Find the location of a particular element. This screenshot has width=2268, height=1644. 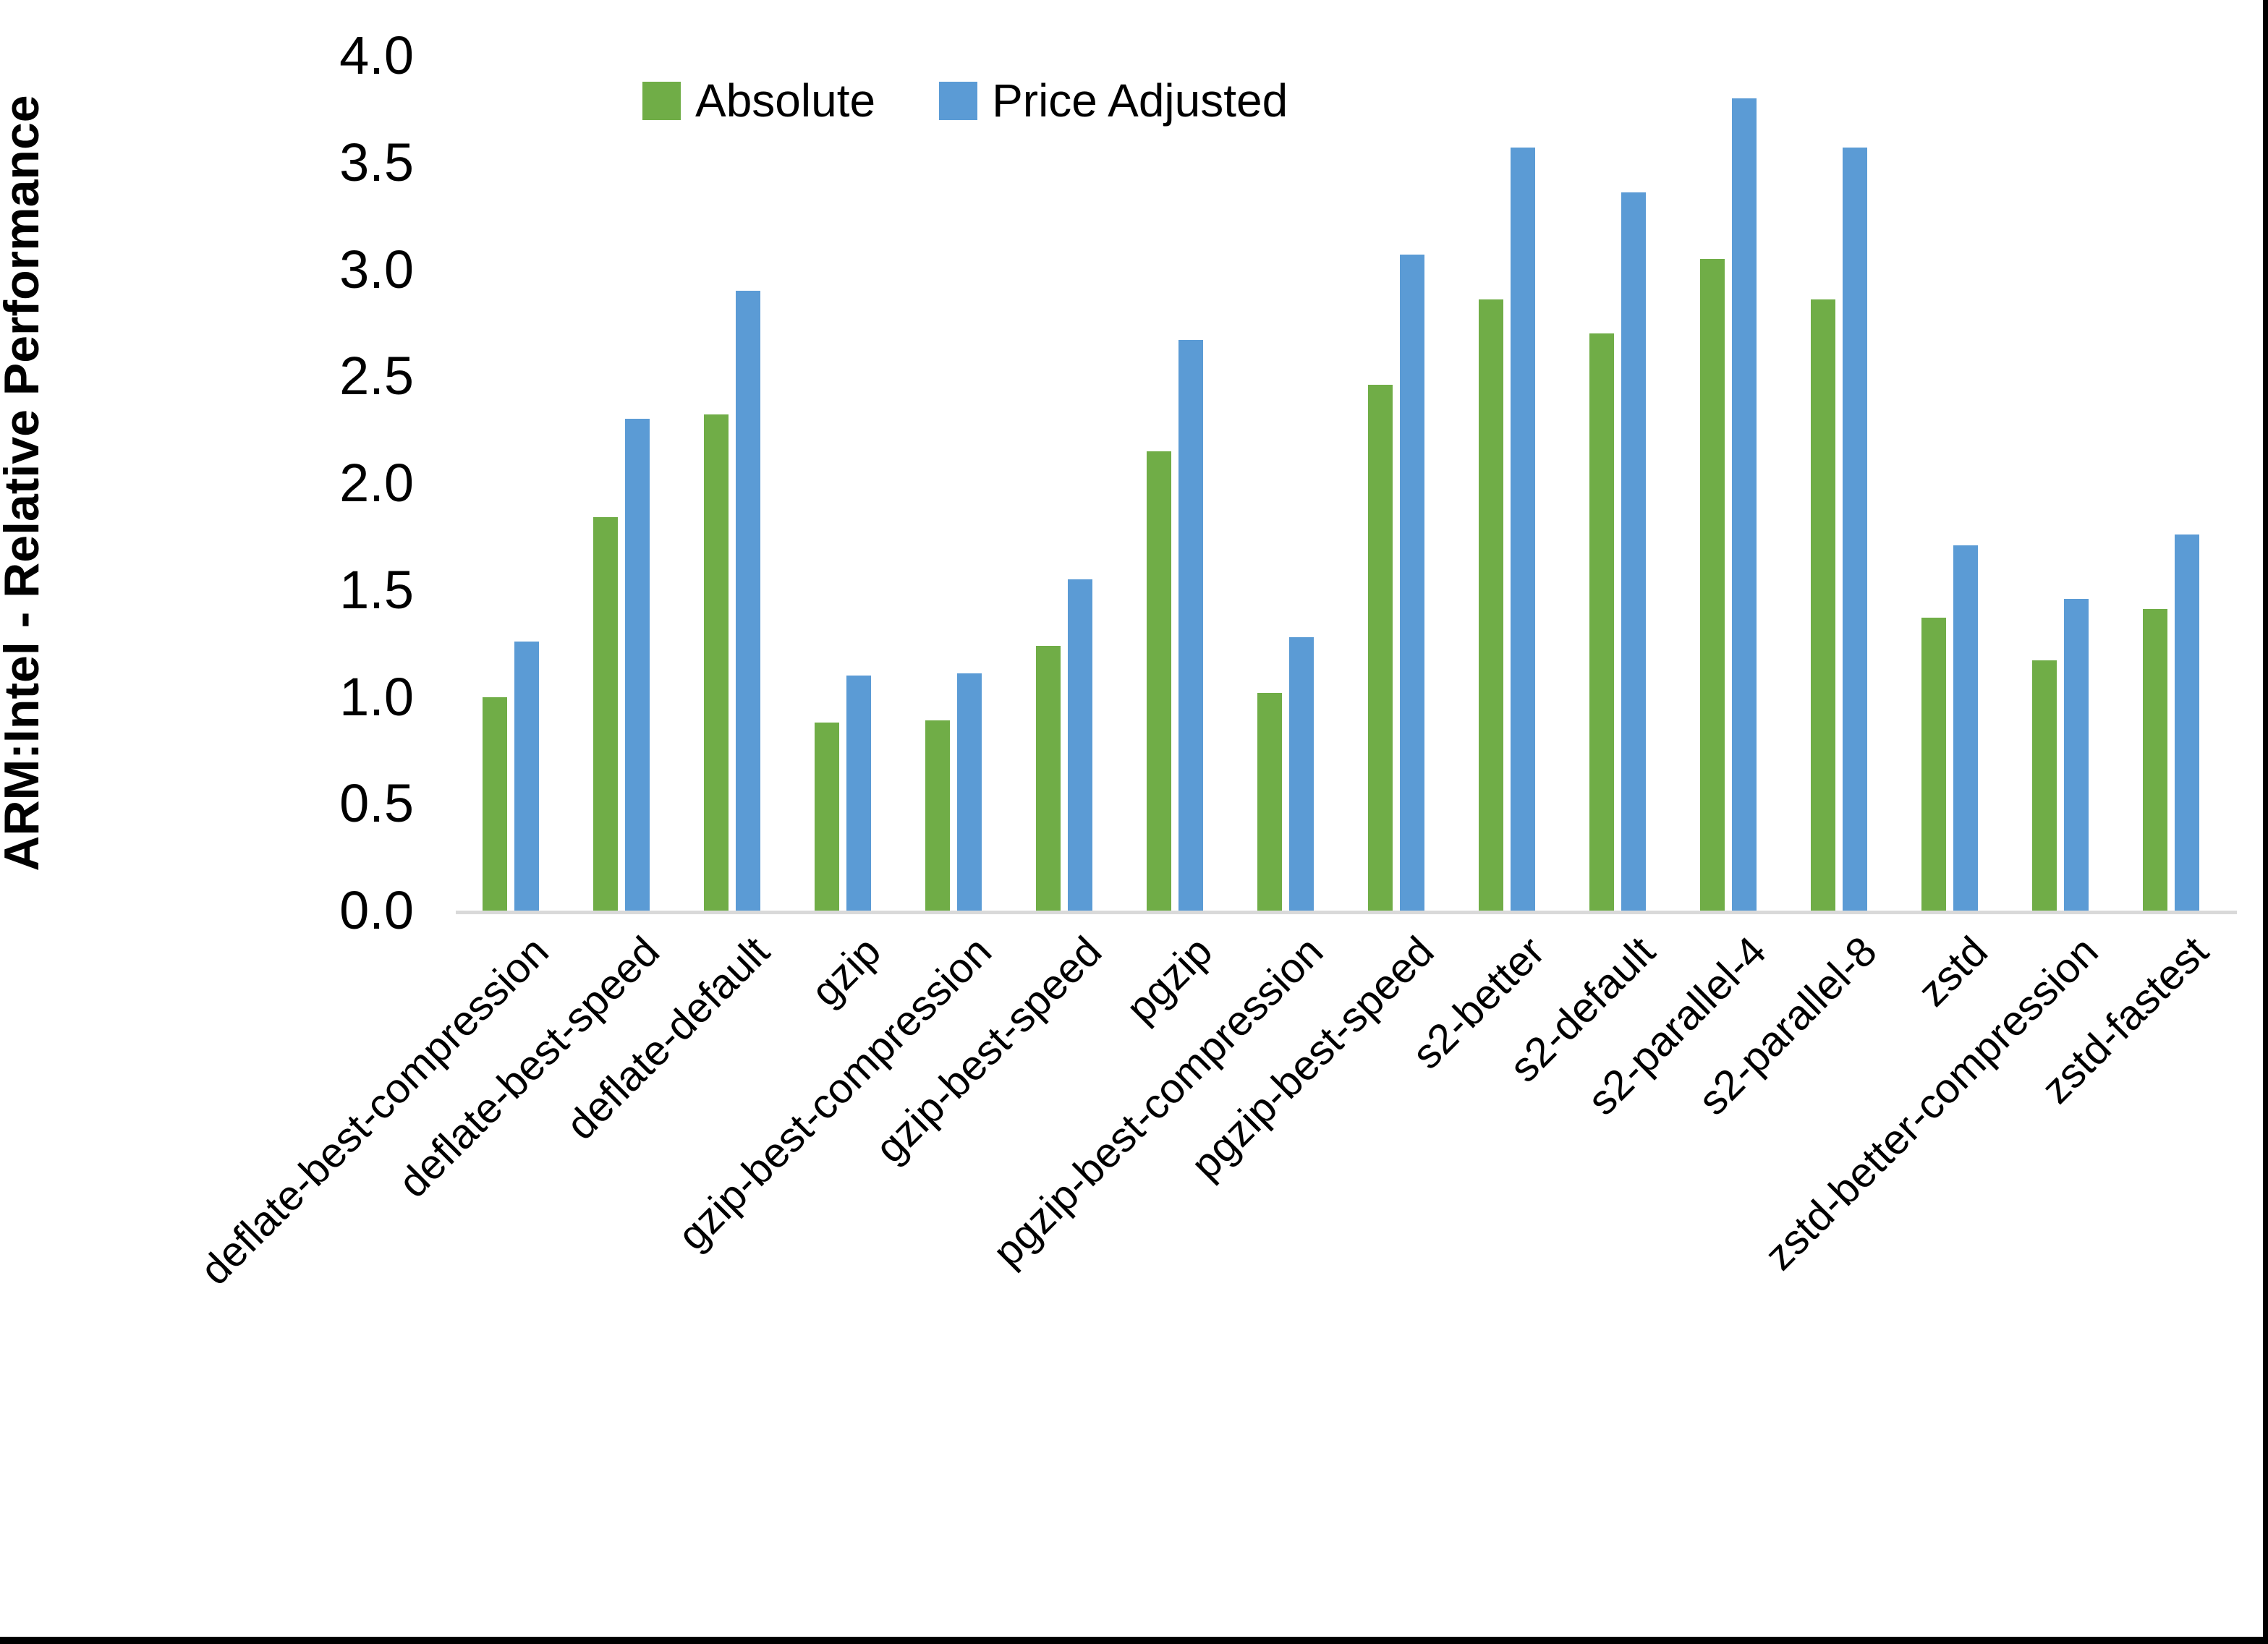

x-category-label-zstd: zstd is located at coordinates (1952, 971).